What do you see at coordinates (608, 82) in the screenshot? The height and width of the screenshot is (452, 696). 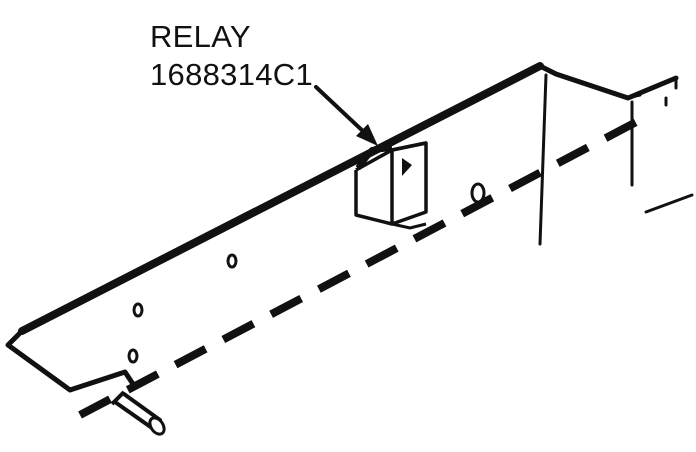 I see `bracket-right-flange` at bounding box center [608, 82].